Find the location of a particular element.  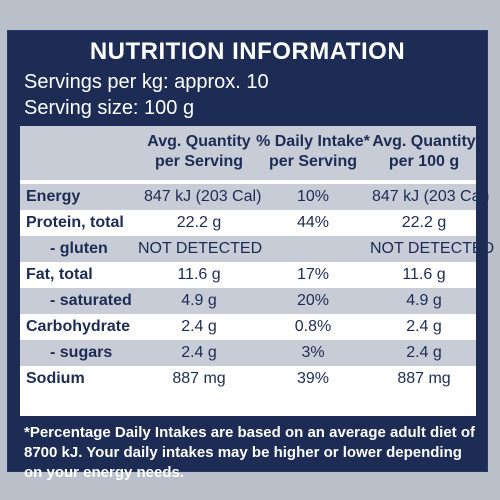

daily-intake-value: 39% is located at coordinates (313, 378).